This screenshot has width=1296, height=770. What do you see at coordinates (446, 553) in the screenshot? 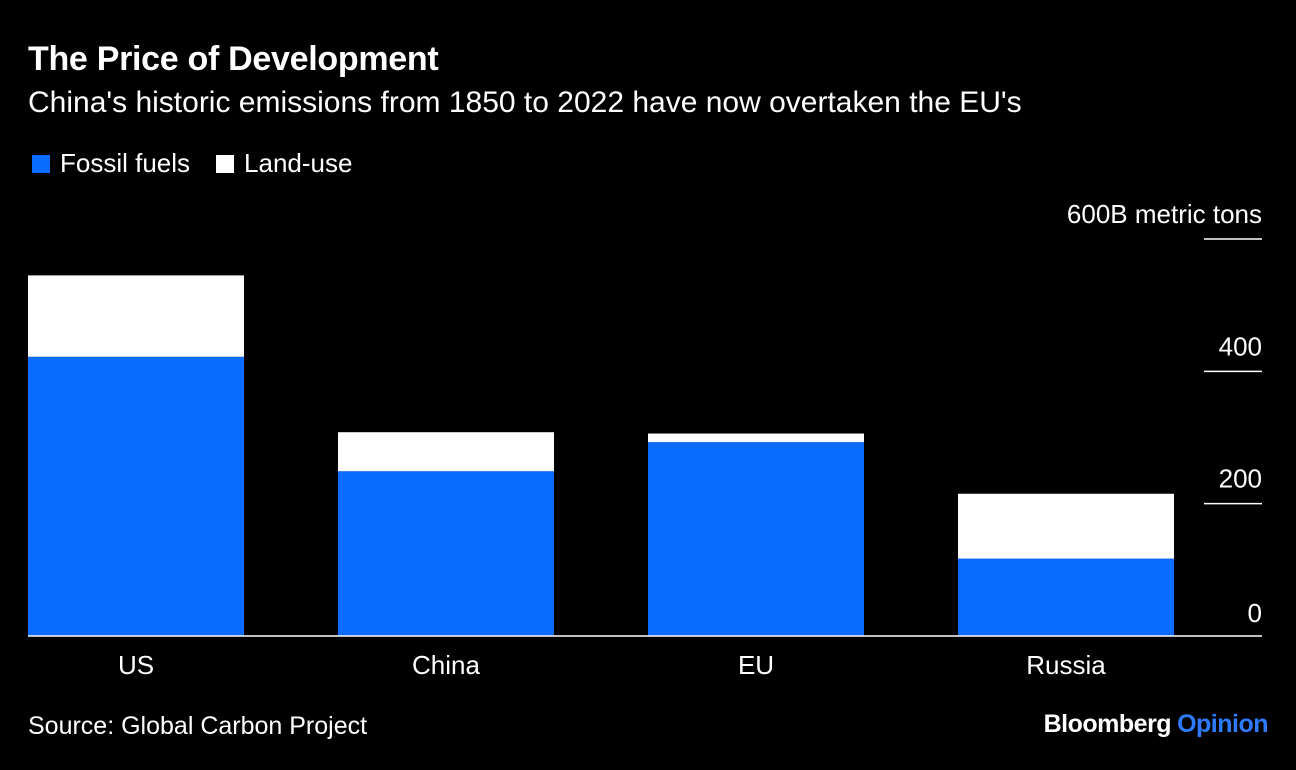
I see `bar-china-fossil` at bounding box center [446, 553].